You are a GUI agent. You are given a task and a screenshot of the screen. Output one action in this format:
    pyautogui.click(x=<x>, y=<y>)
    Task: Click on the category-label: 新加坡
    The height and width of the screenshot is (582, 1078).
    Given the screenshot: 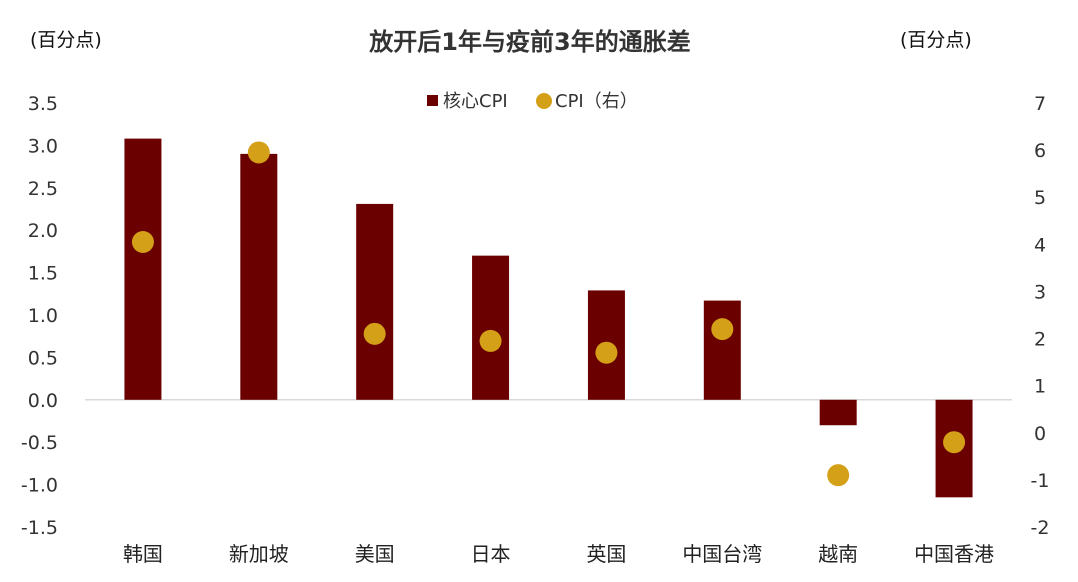 What is the action you would take?
    pyautogui.click(x=259, y=554)
    